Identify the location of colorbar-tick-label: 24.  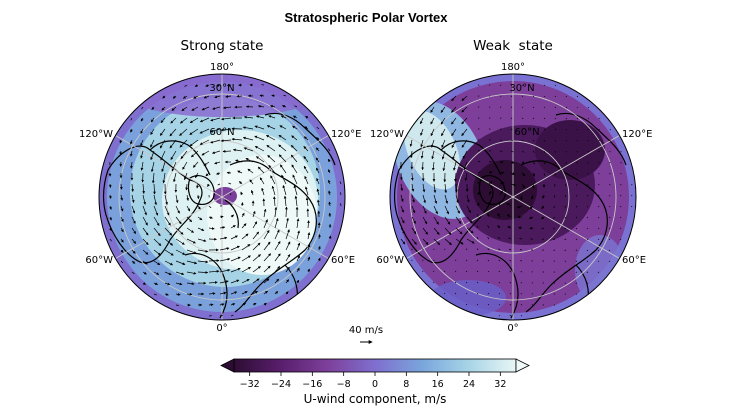
(469, 384).